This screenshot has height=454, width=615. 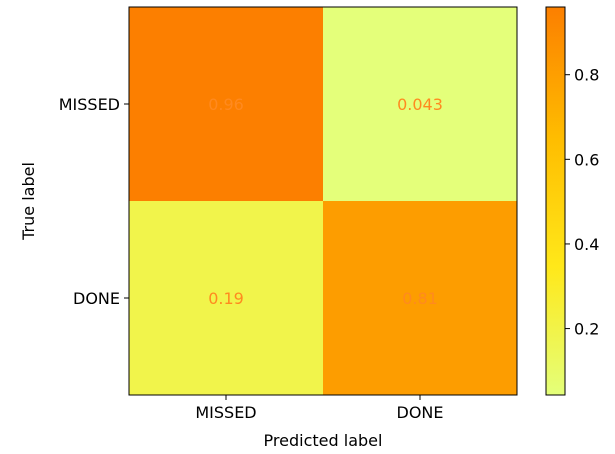 What do you see at coordinates (582, 202) in the screenshot?
I see `colorbar-ticks: 0.2 0.4 0.6 0.8` at bounding box center [582, 202].